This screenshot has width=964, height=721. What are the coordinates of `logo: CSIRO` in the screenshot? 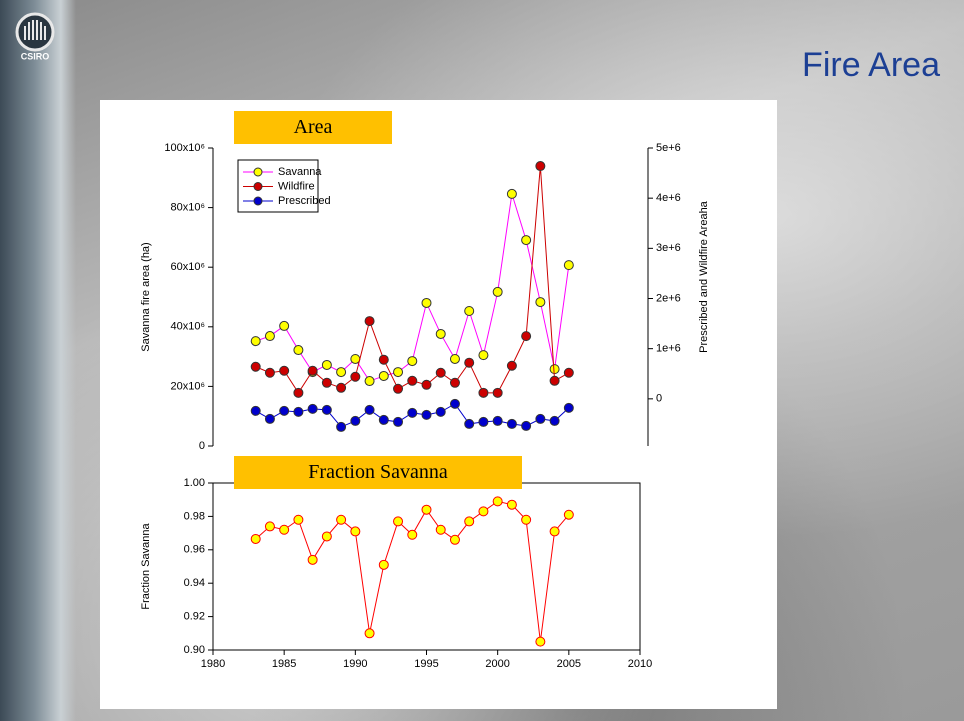 It's located at (35, 36).